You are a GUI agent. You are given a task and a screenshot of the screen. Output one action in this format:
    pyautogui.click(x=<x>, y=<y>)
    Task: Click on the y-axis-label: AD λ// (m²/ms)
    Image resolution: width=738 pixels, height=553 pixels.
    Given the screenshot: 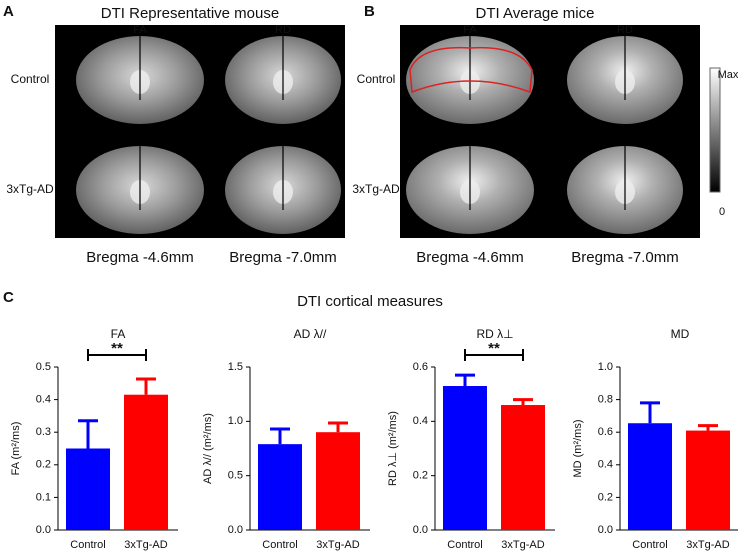 What is the action you would take?
    pyautogui.click(x=208, y=448)
    